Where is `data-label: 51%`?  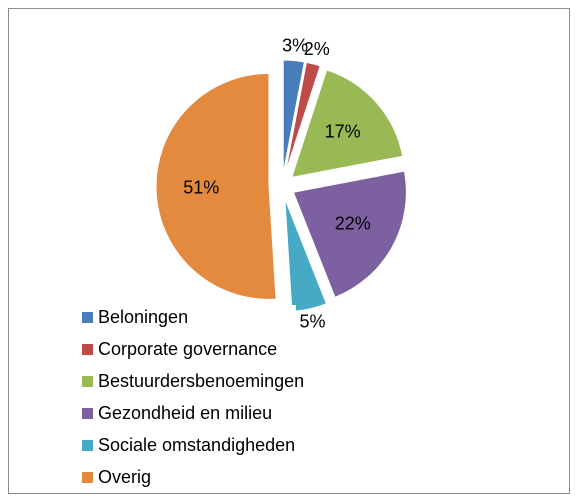
data-label: 51% is located at coordinates (201, 187).